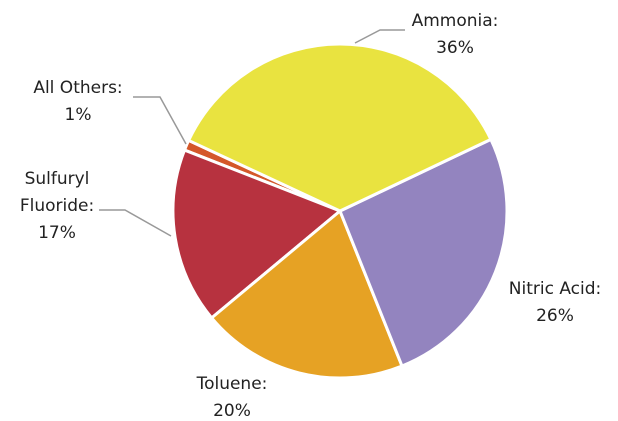 The width and height of the screenshot is (618, 421). I want to click on value-label: 17%, so click(57, 233).